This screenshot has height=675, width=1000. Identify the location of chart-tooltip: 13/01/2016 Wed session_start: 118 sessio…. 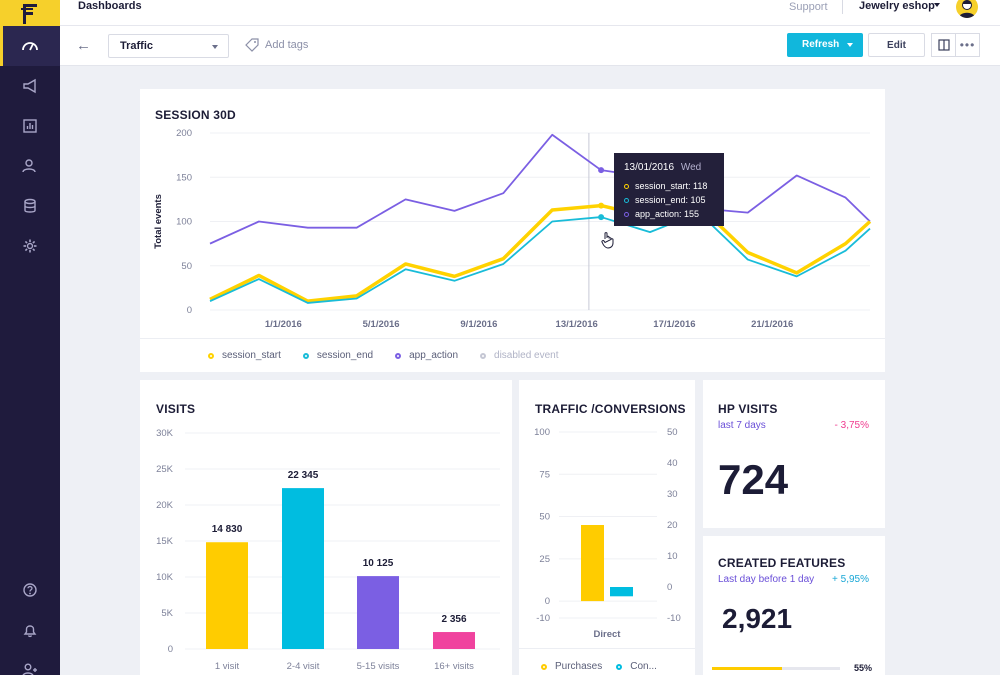
(669, 189).